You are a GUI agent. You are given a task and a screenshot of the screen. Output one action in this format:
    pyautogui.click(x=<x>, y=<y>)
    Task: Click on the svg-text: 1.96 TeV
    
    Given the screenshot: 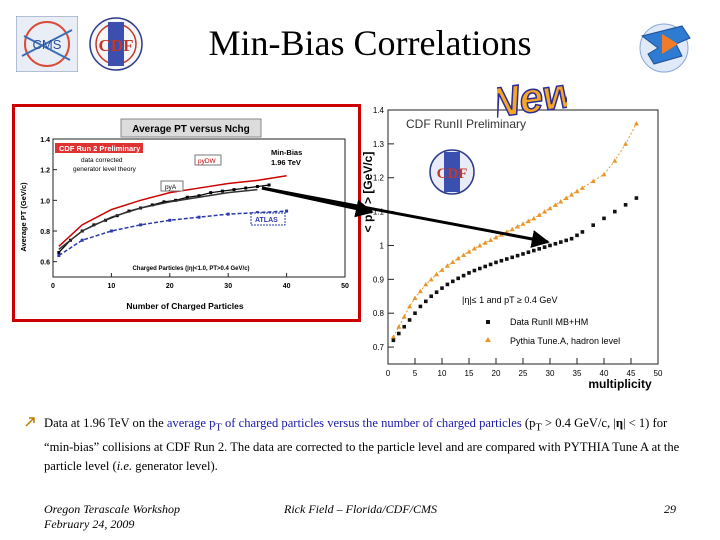 What is the action you would take?
    pyautogui.click(x=286, y=162)
    